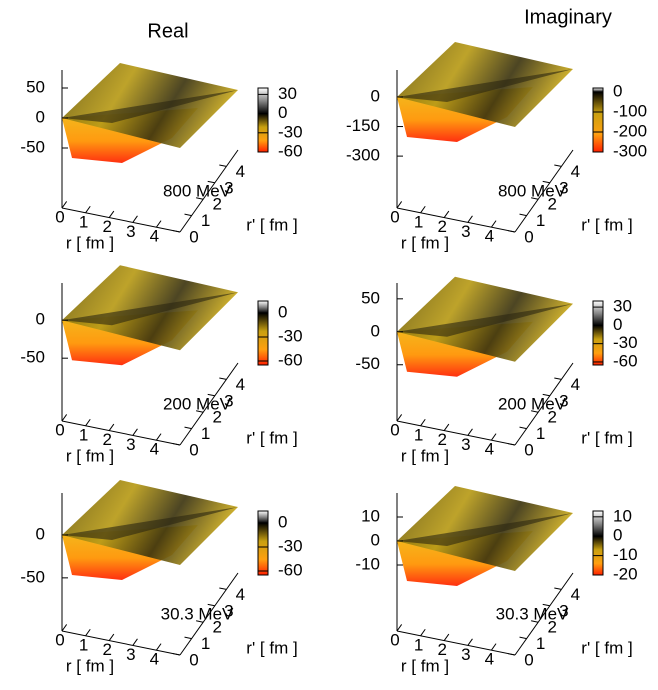 The width and height of the screenshot is (658, 690). Describe the element at coordinates (532, 613) in the screenshot. I see `energy-label: 30.3 MeV` at that location.